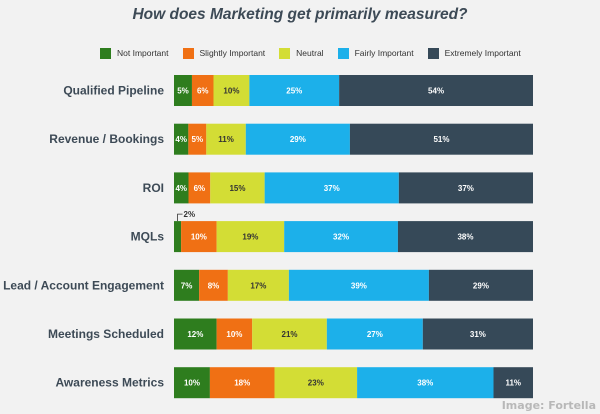 This screenshot has width=600, height=414. I want to click on data-label: 39%, so click(359, 285).